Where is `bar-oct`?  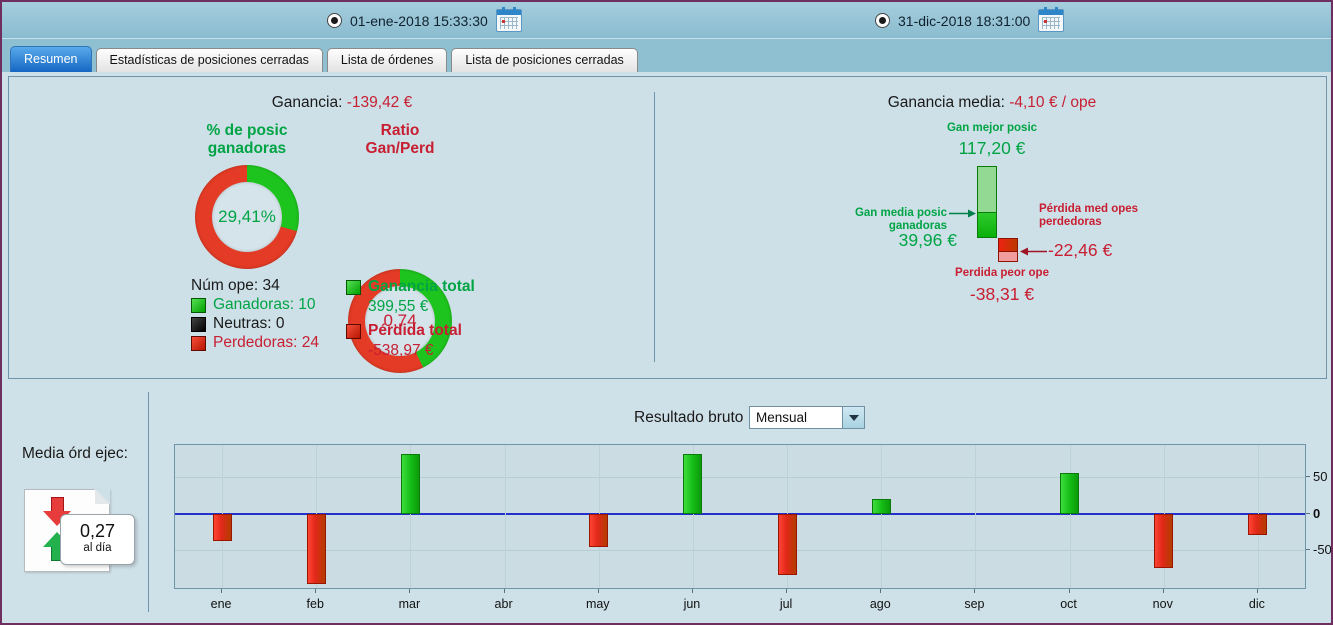 bar-oct is located at coordinates (1070, 493).